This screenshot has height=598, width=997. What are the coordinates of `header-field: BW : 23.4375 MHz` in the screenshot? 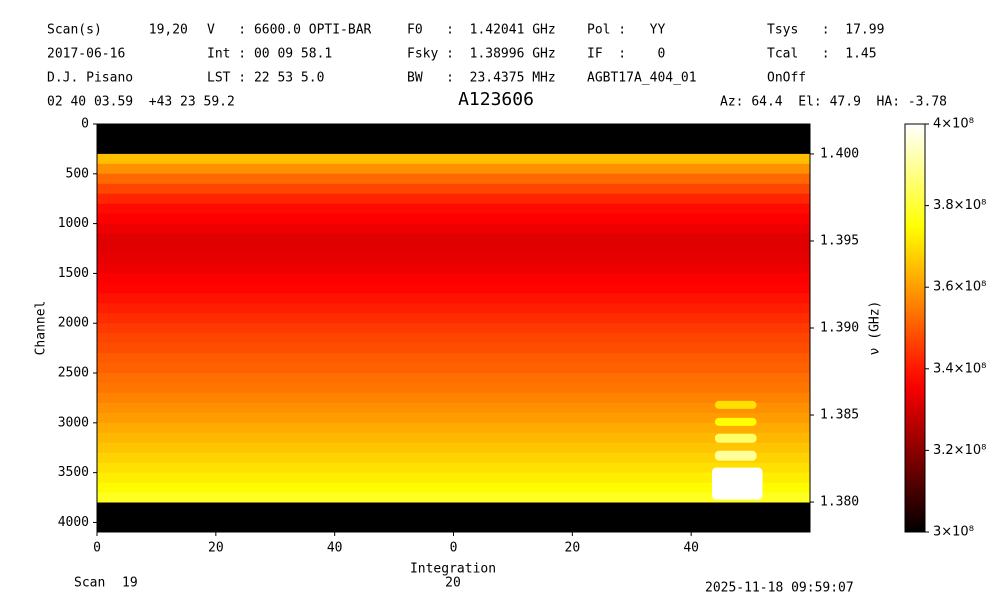 It's located at (481, 78).